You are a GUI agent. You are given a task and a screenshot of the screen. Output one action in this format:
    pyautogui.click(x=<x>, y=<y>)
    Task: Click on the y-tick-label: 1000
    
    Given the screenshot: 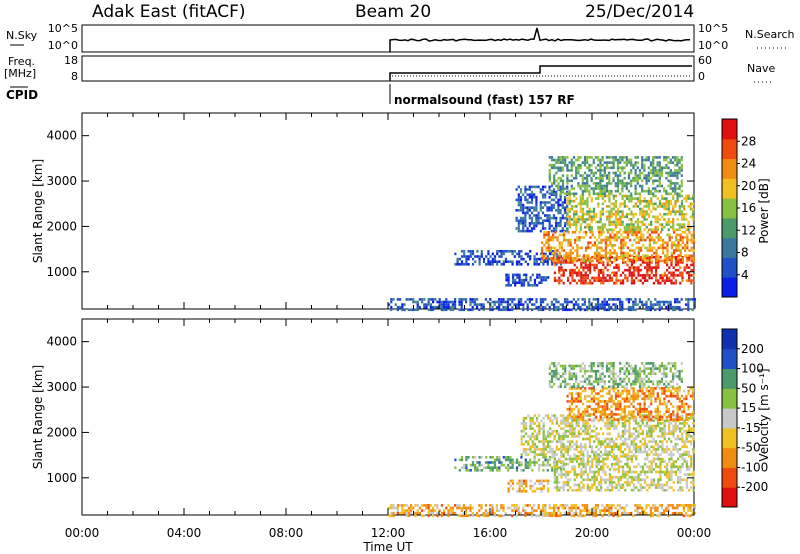 What is the action you would take?
    pyautogui.click(x=61, y=272)
    